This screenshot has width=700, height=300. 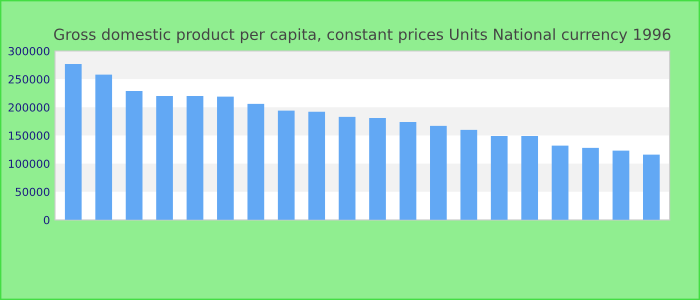 I want to click on y-tick-label: 150000, so click(x=29, y=135).